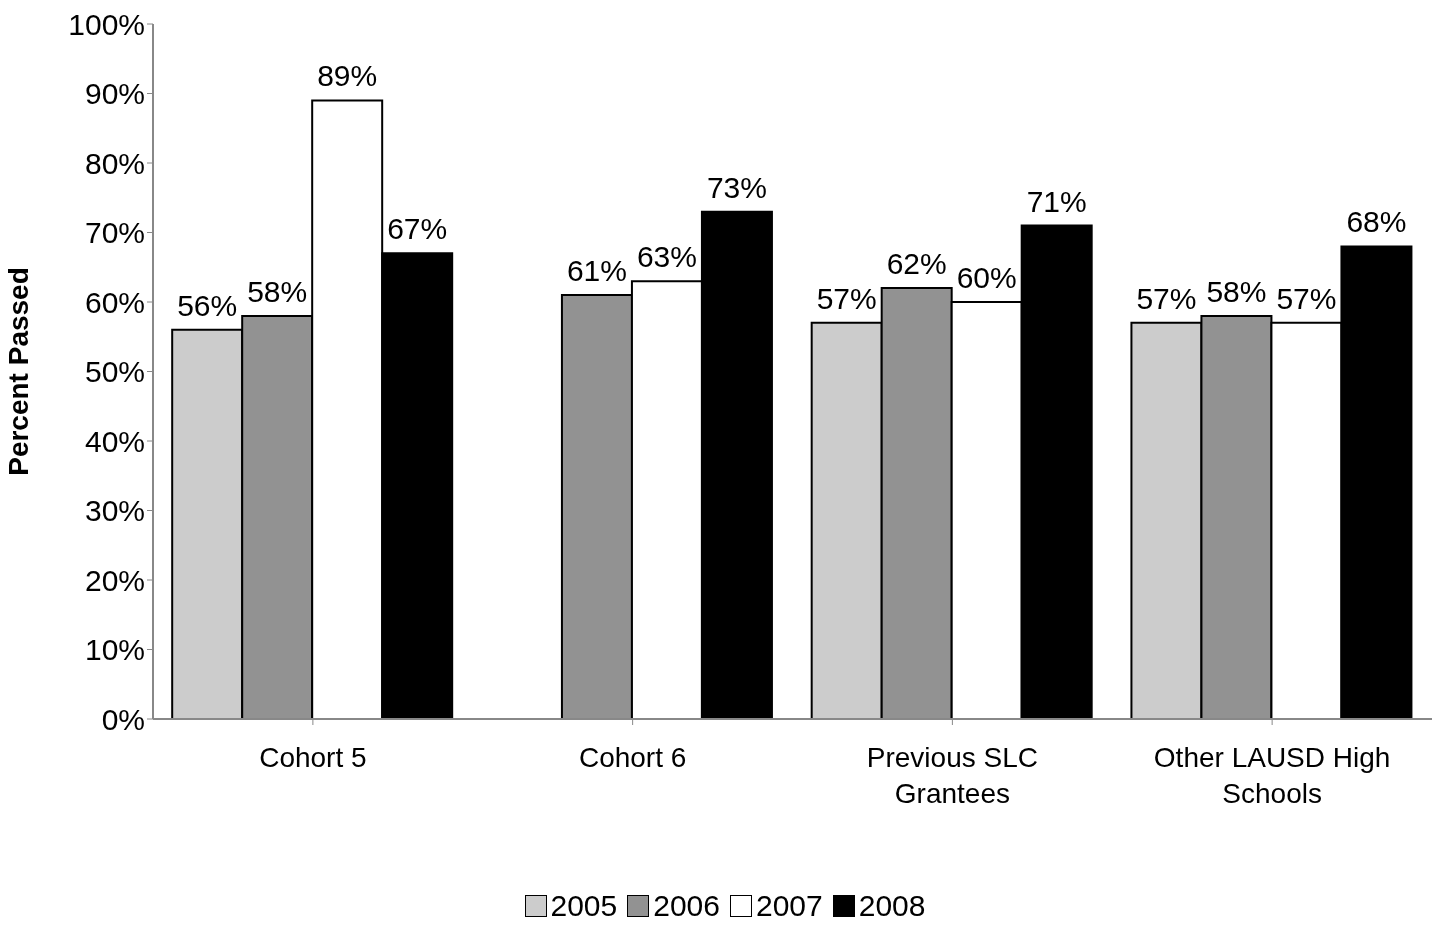 The width and height of the screenshot is (1446, 938). What do you see at coordinates (686, 906) in the screenshot?
I see `legend-label: 2006` at bounding box center [686, 906].